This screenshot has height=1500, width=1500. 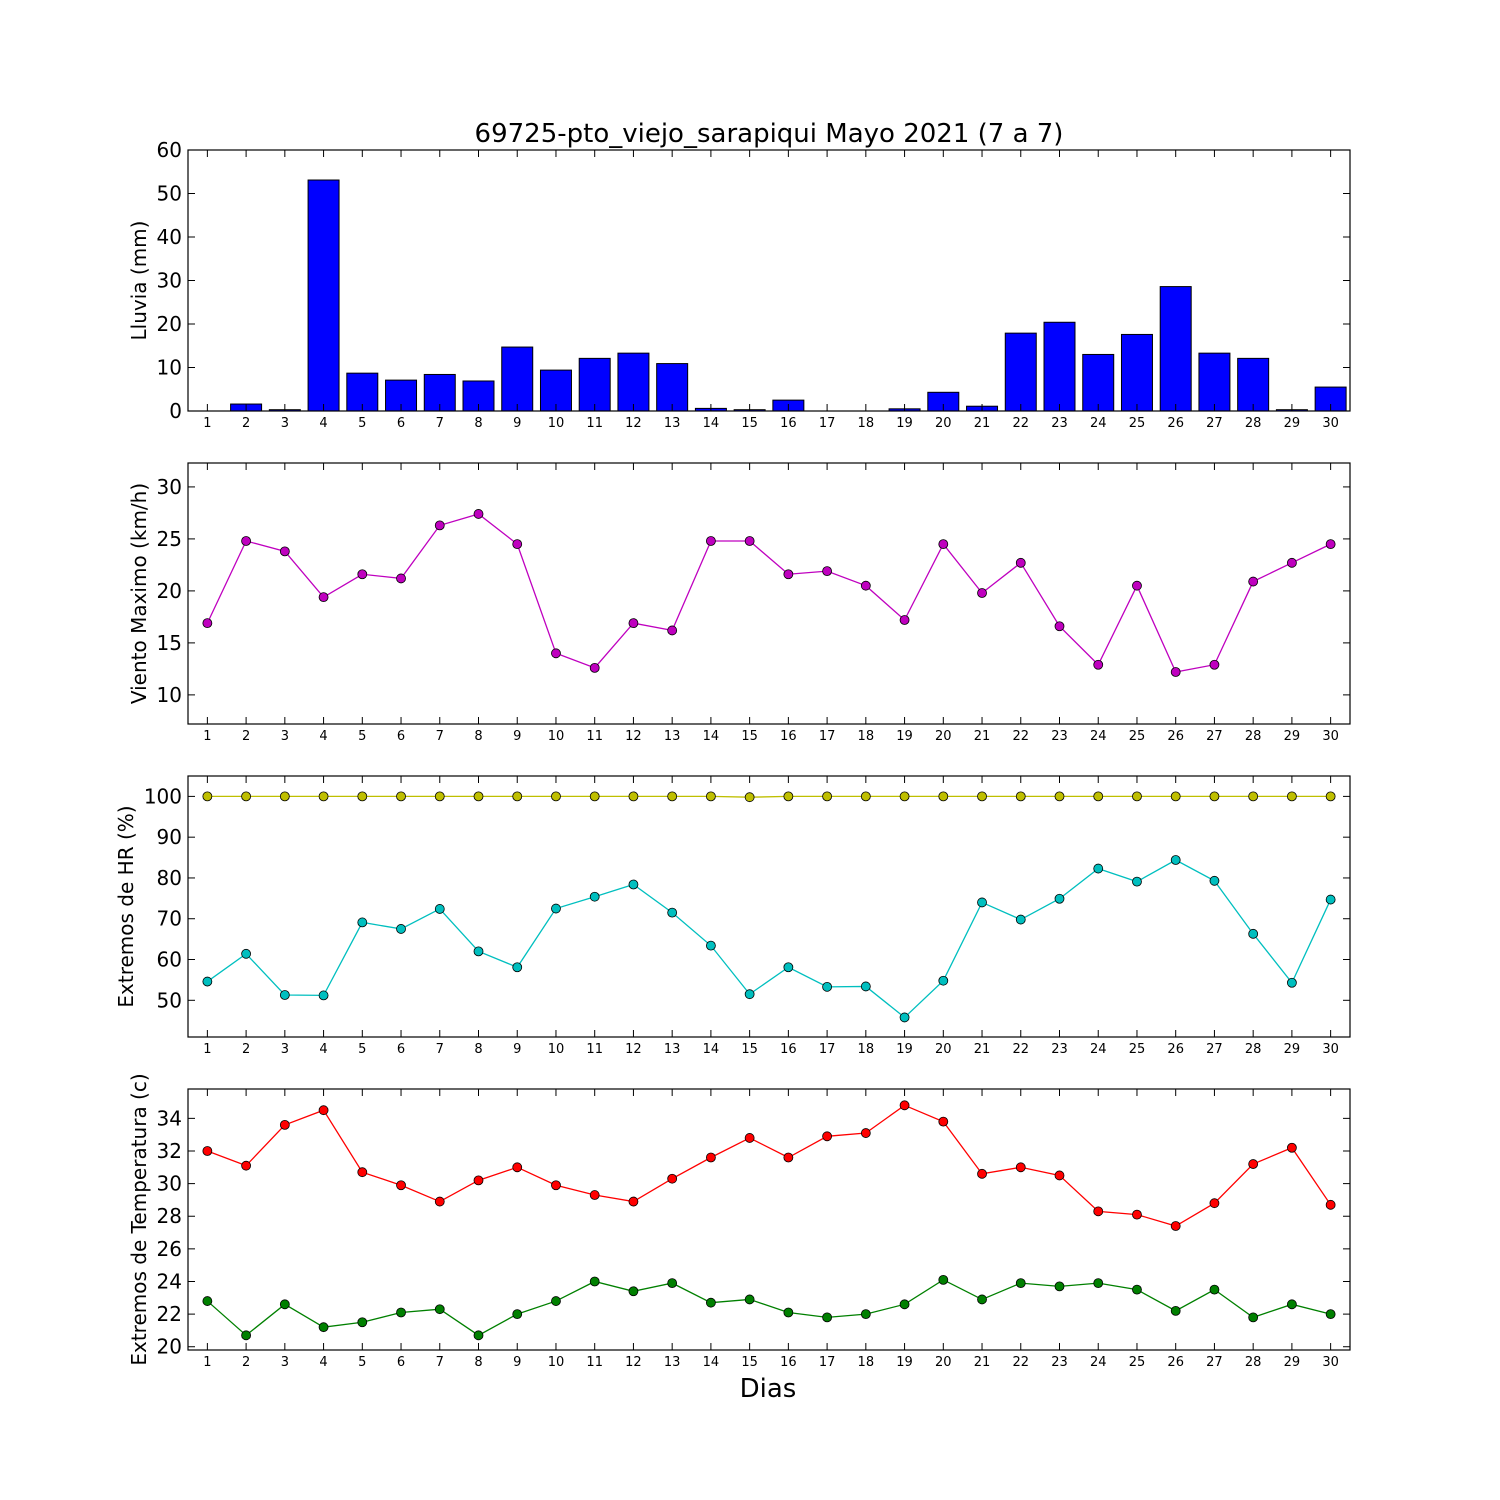 What do you see at coordinates (169, 1281) in the screenshot?
I see `y-tick-label: 24` at bounding box center [169, 1281].